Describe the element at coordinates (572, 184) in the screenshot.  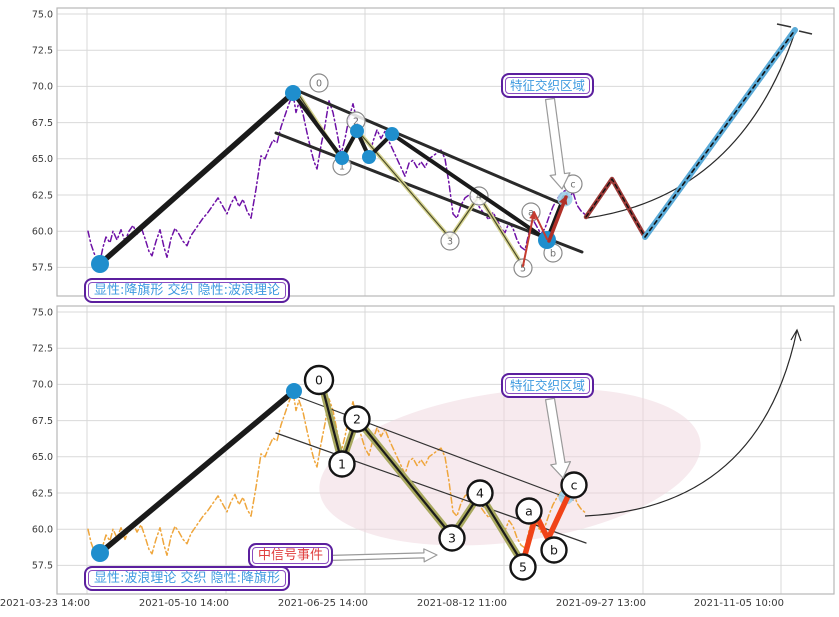
I see `wave-marker-label-c: c` at that location.